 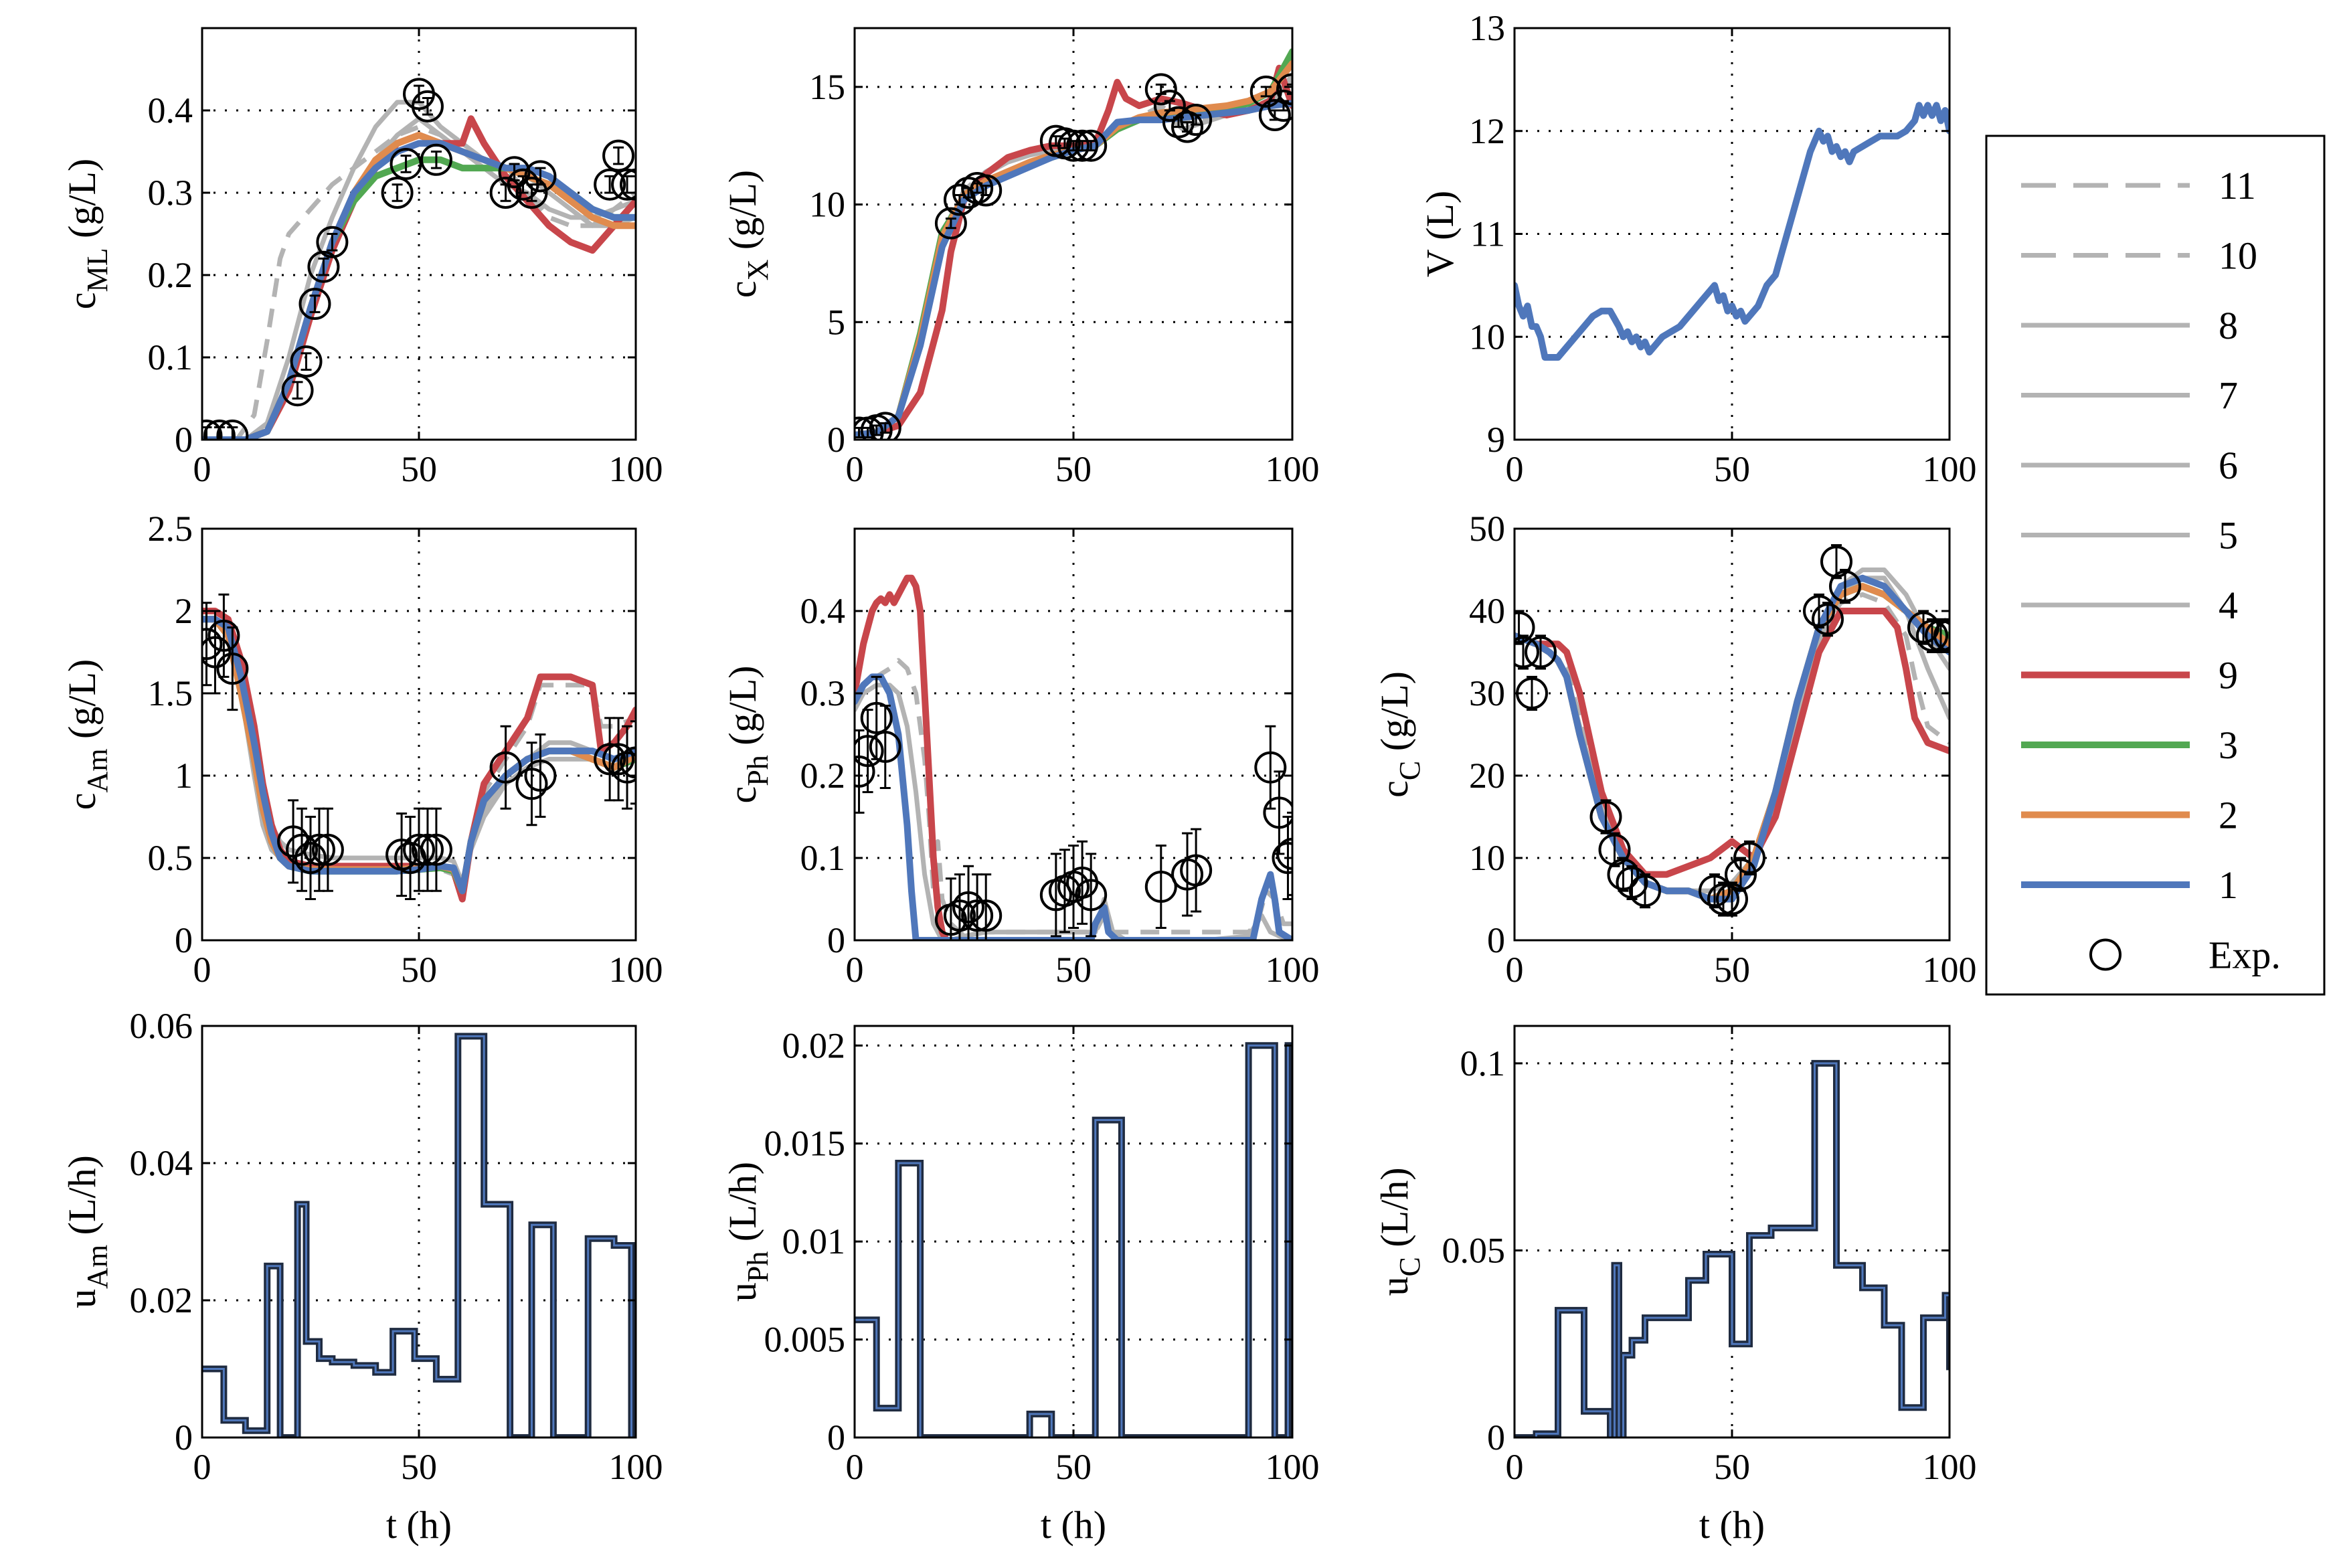 What do you see at coordinates (836, 322) in the screenshot?
I see `y-tick-label: 5` at bounding box center [836, 322].